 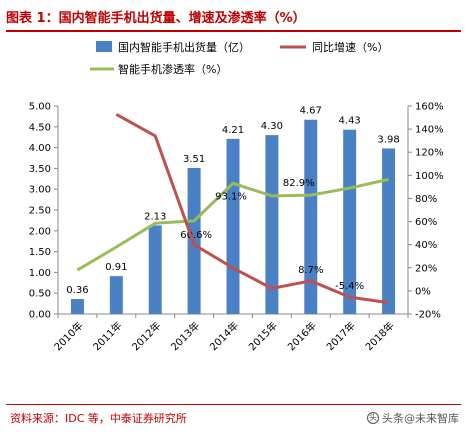 What do you see at coordinates (426, 222) in the screenshot?
I see `right-tick-label: 60%` at bounding box center [426, 222].